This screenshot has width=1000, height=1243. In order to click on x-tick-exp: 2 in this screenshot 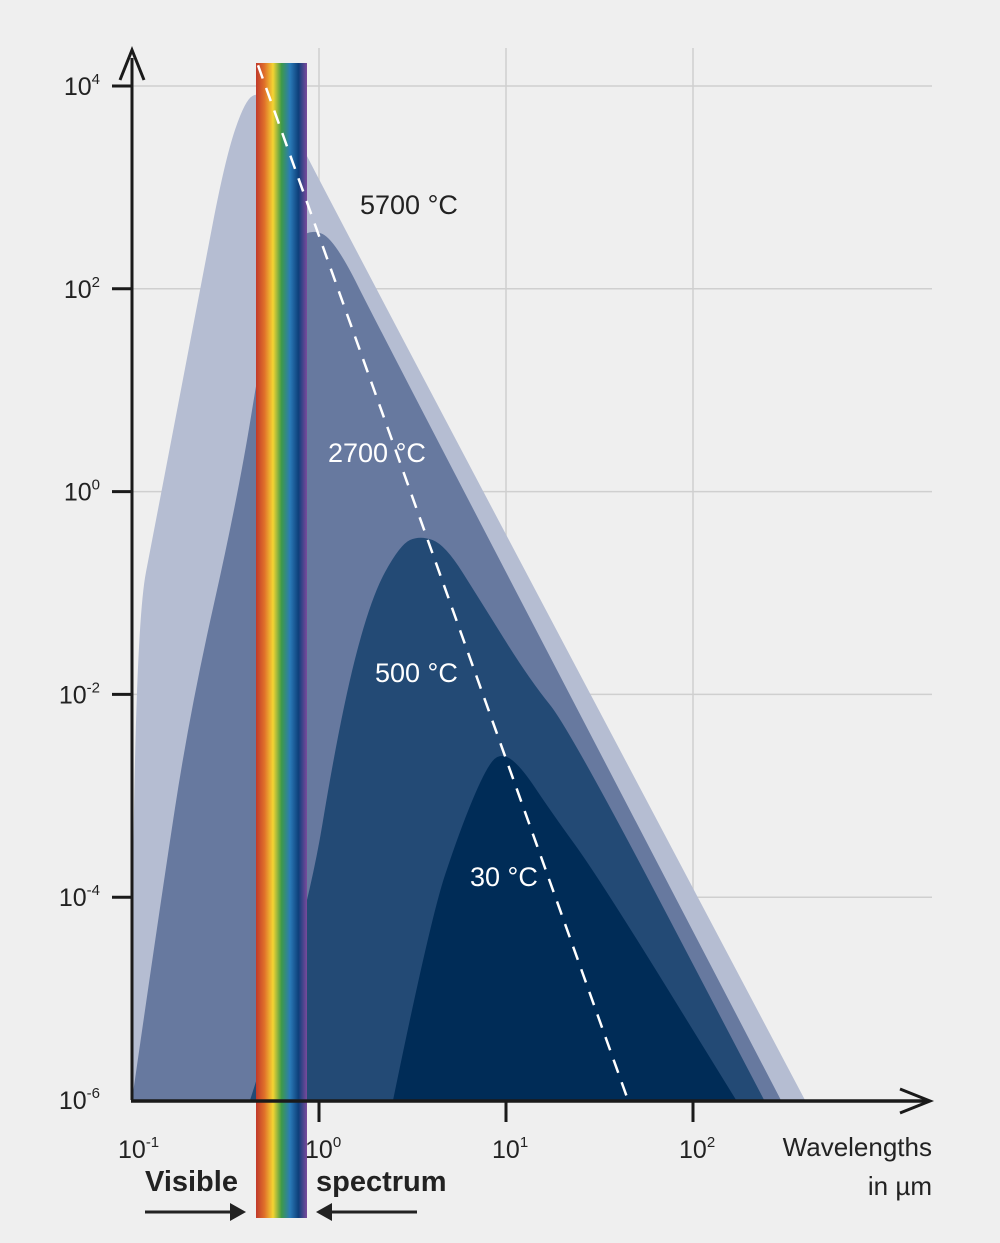, I will do `click(711, 1142)`.